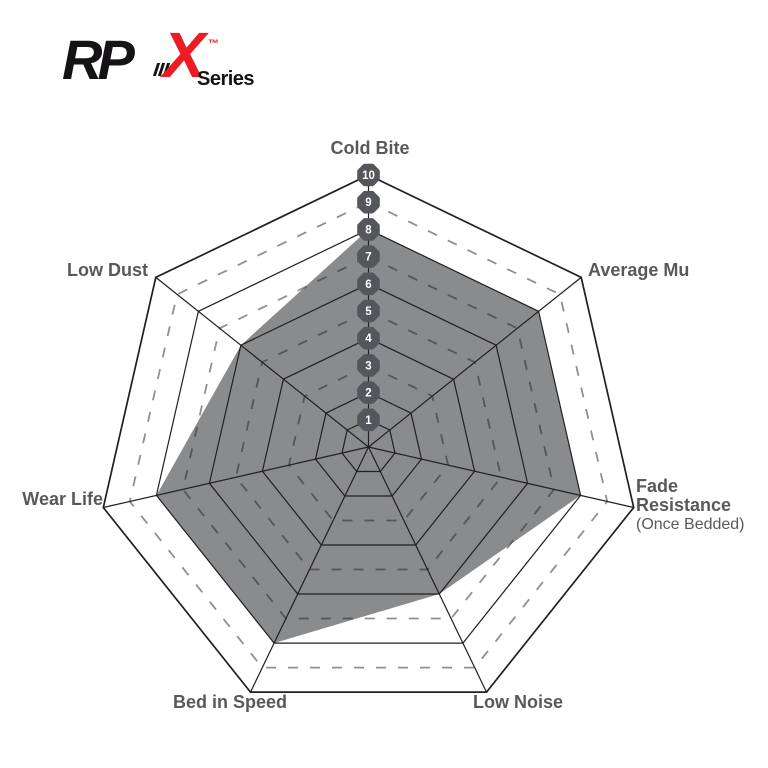 The width and height of the screenshot is (768, 768). I want to click on scale-badge-9: 9, so click(368, 202).